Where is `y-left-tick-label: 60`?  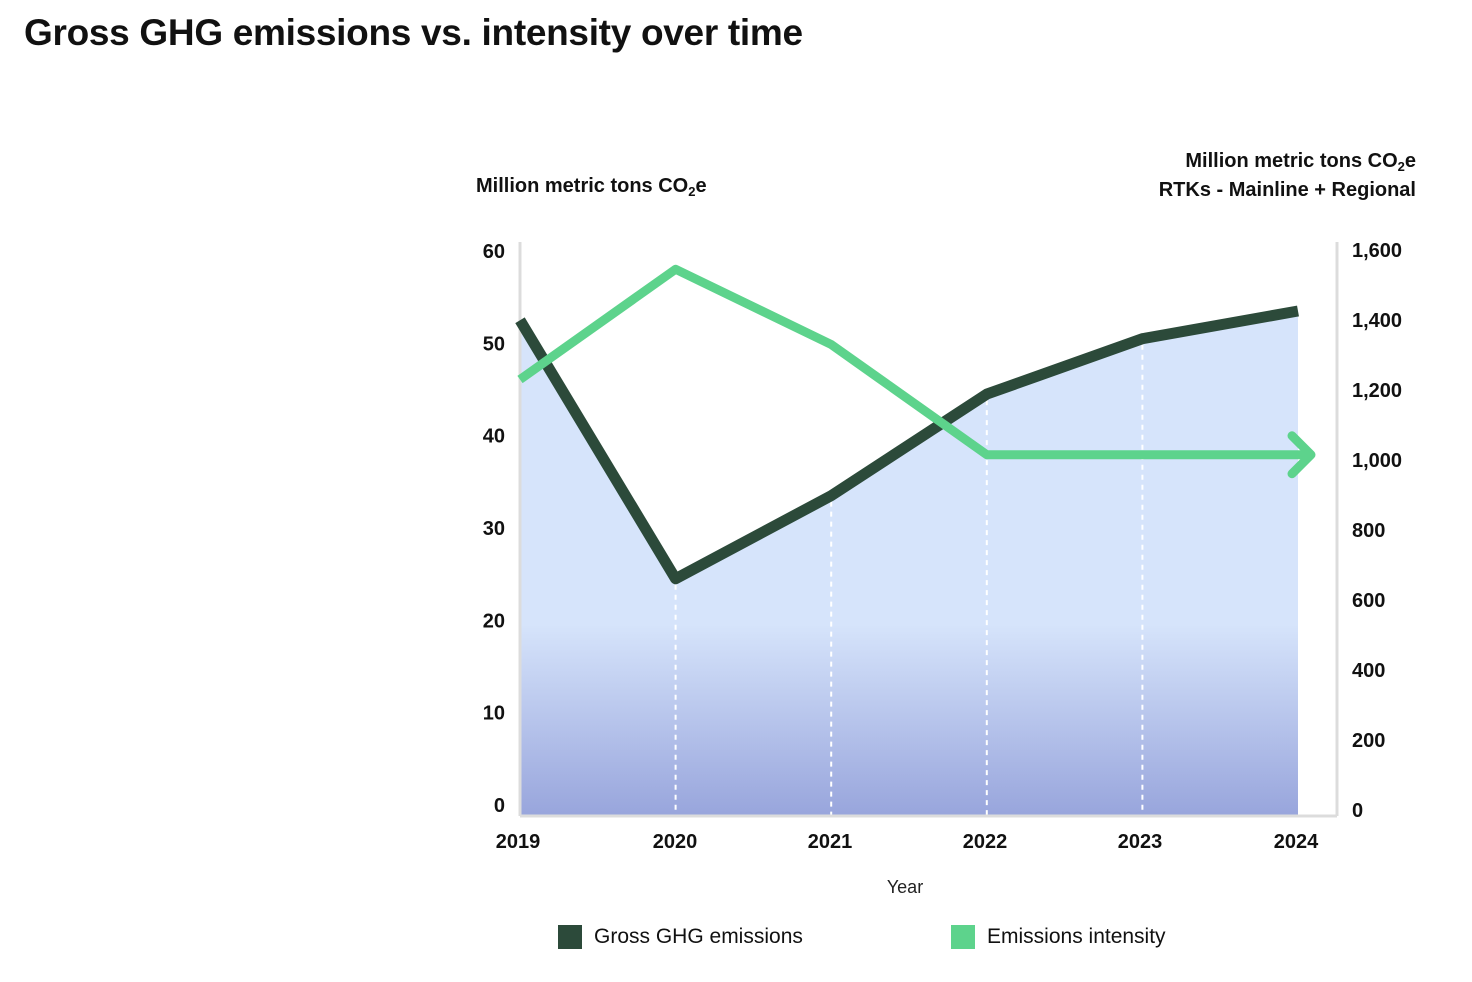
y-left-tick-label: 60 is located at coordinates (494, 252).